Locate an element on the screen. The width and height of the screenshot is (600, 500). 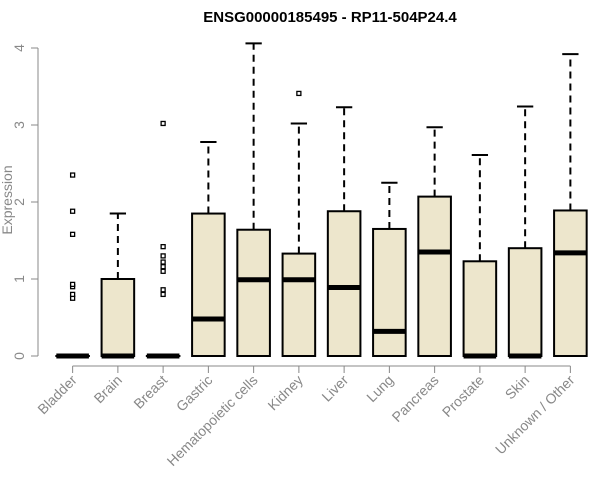
y-tick-label: 3 is located at coordinates (19, 125).